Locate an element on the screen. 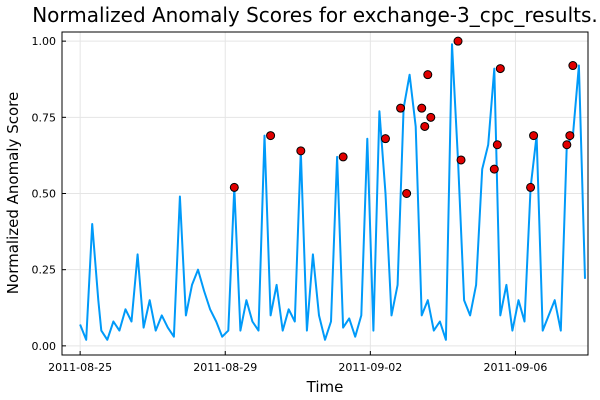  y-tick-label: 0.25 is located at coordinates (44, 270).